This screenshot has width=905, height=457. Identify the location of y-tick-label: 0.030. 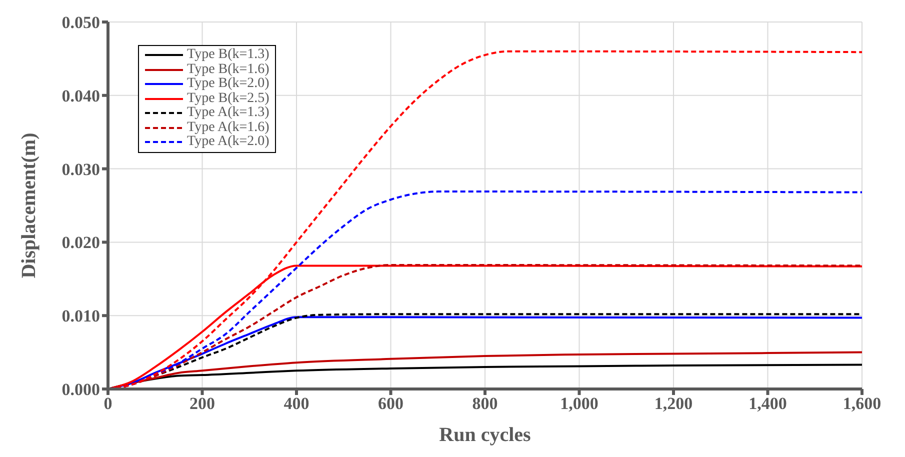
(81, 169).